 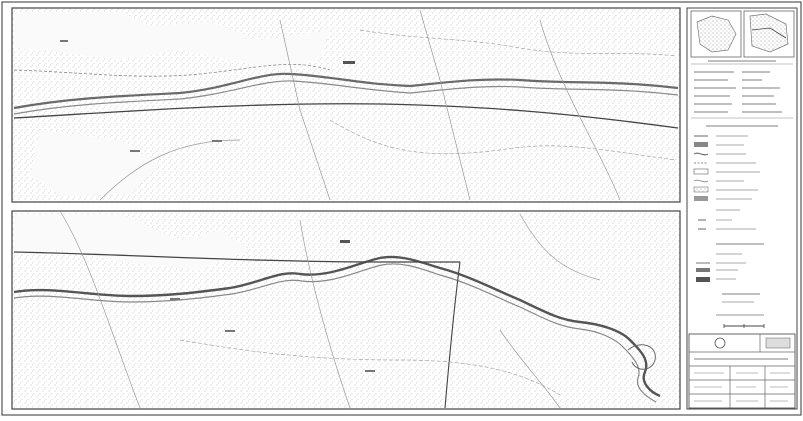 I want to click on scale-and-north, so click(x=740, y=310).